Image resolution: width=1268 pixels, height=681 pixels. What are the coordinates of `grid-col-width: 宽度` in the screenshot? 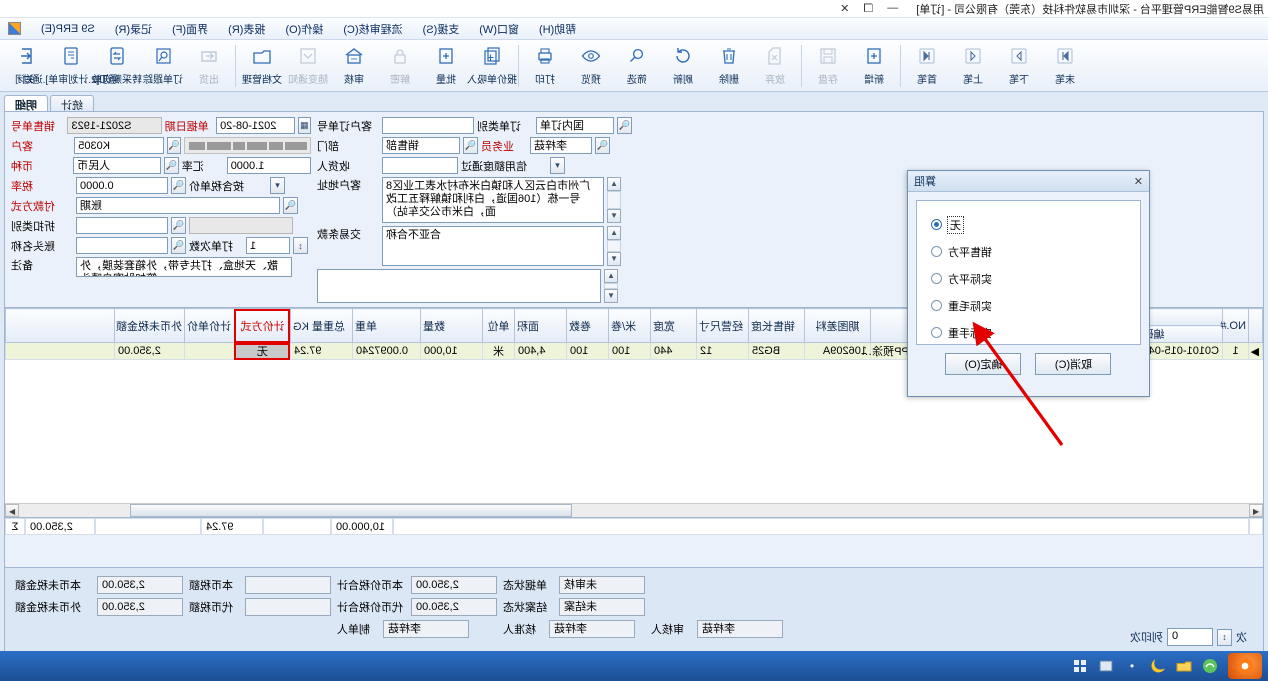 It's located at (673, 325).